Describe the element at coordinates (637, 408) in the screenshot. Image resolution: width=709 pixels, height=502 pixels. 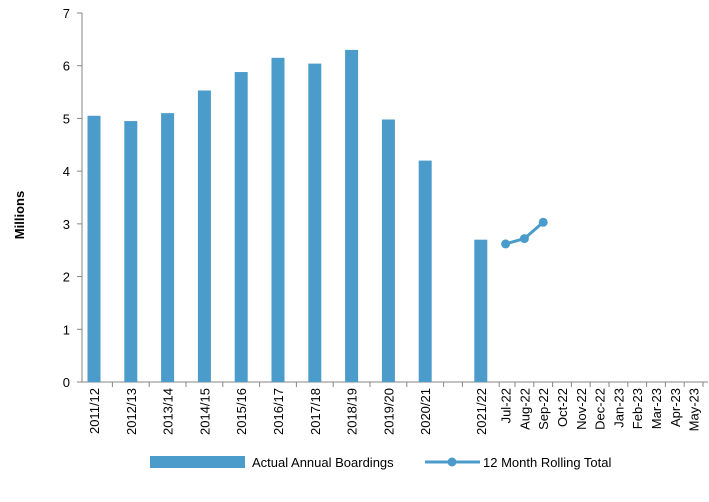
I see `x-tick-label: Feb-23` at that location.